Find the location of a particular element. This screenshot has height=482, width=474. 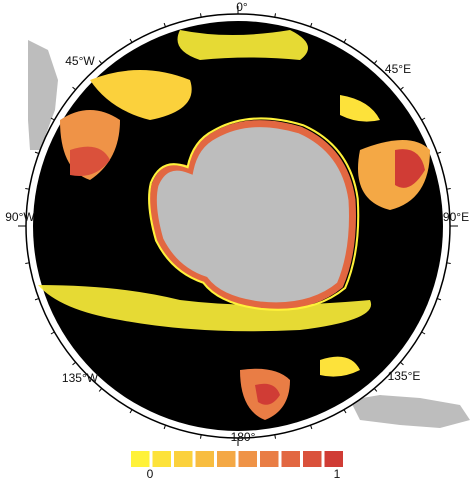

longitude-label: 135°W is located at coordinates (80, 378).